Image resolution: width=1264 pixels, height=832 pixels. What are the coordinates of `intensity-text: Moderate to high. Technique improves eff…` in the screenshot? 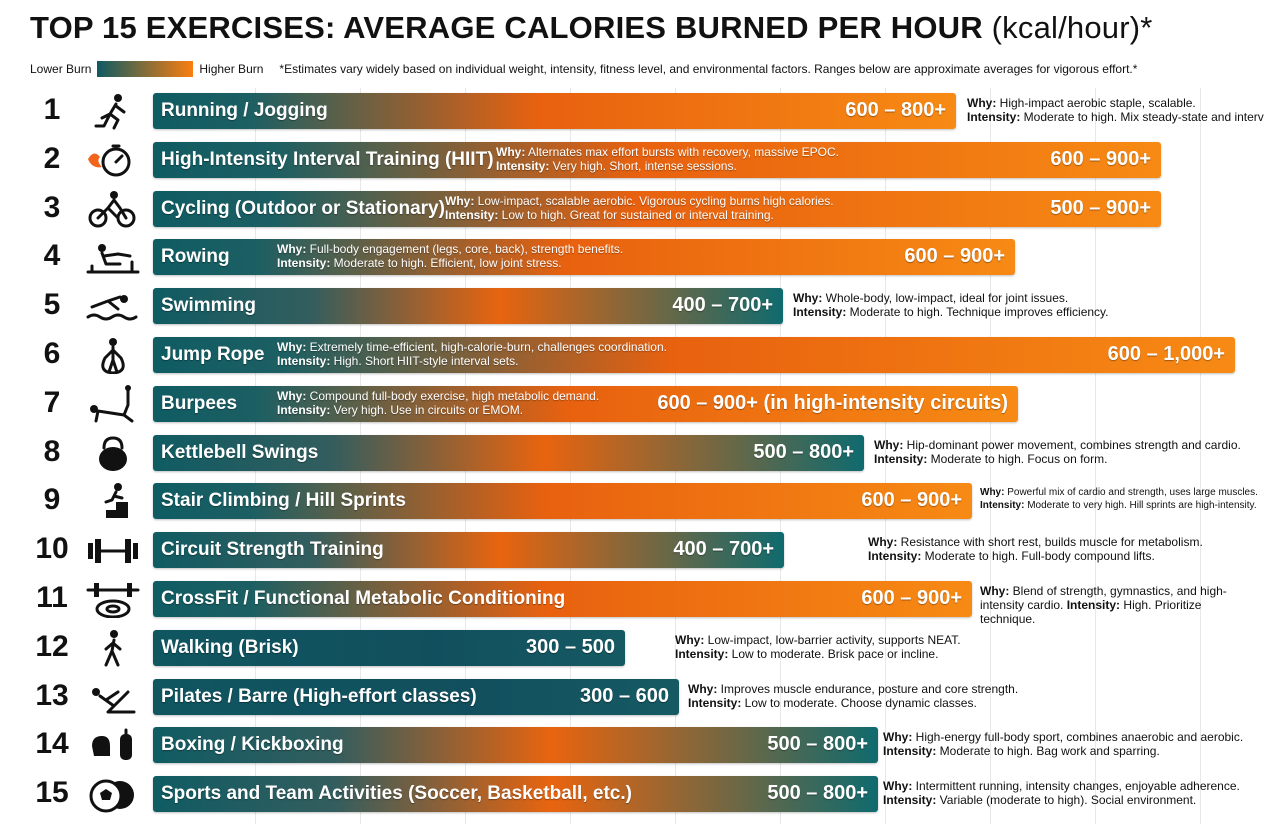 It's located at (977, 312).